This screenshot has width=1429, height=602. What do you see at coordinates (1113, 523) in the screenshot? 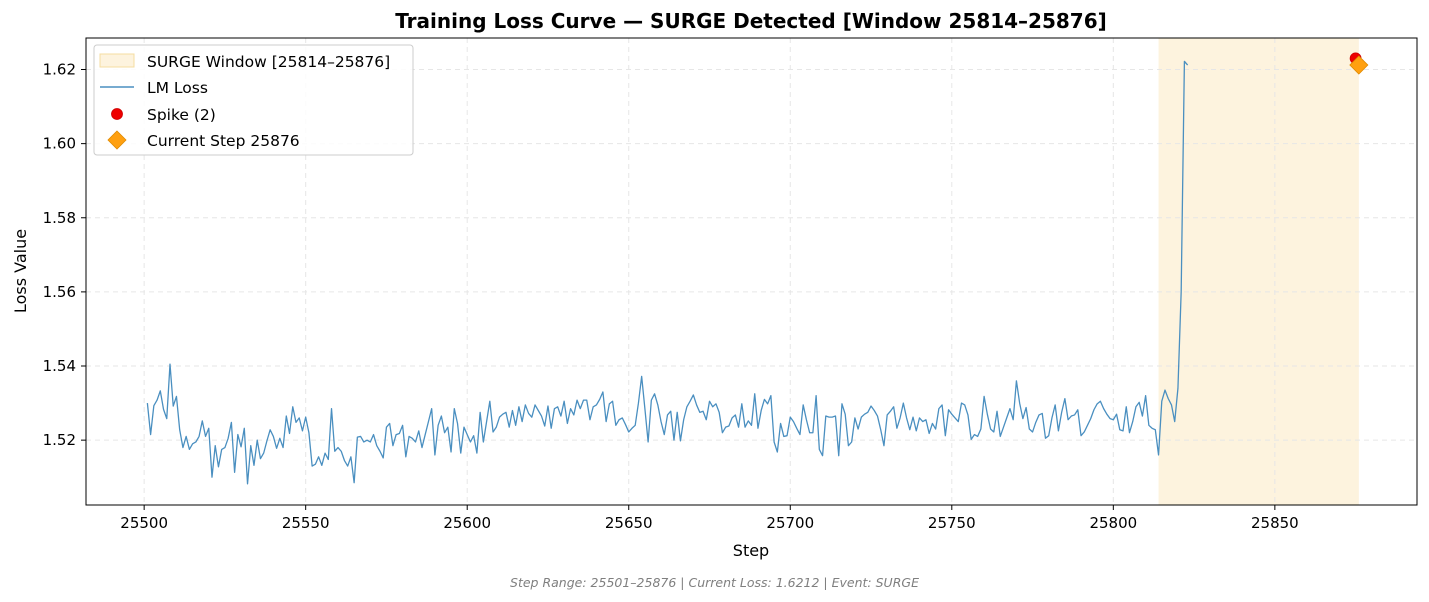
I see `x-tick-label: 25800` at bounding box center [1113, 523].